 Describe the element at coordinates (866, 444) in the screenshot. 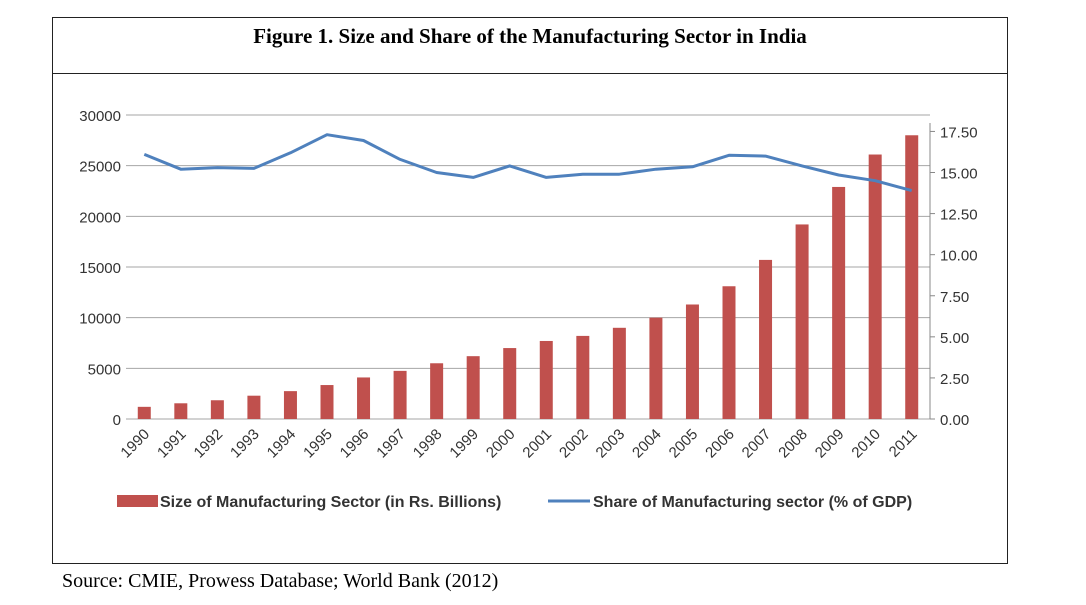

I see `x-tick-label: 2010` at that location.